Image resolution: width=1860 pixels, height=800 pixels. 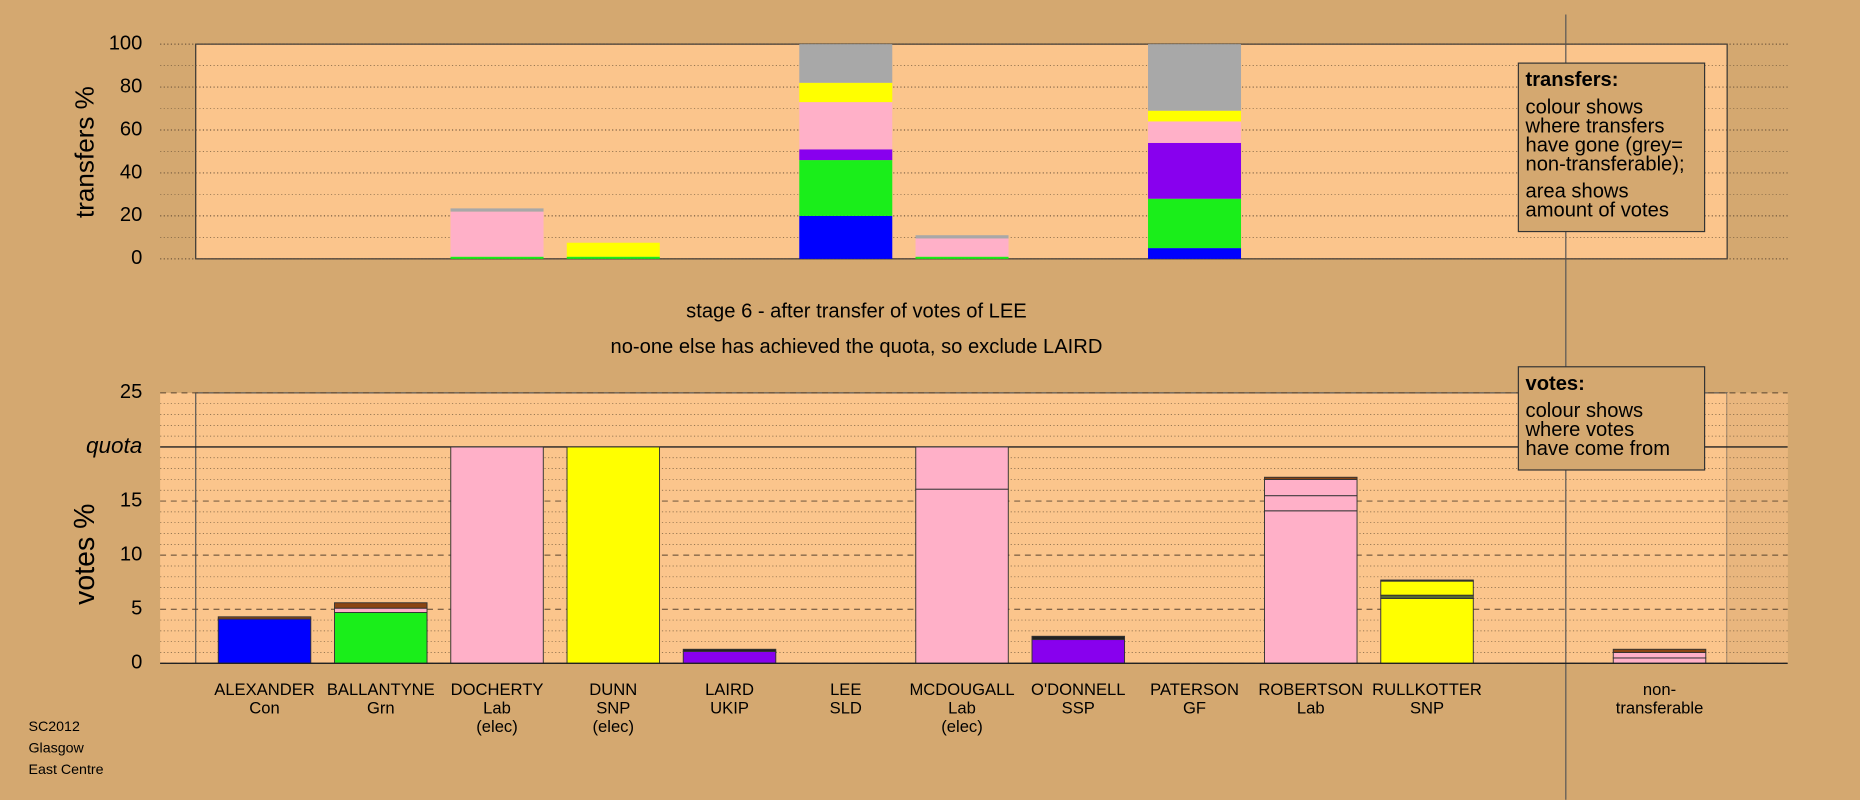 I want to click on y-axis-label: transfers %, so click(x=84, y=152).